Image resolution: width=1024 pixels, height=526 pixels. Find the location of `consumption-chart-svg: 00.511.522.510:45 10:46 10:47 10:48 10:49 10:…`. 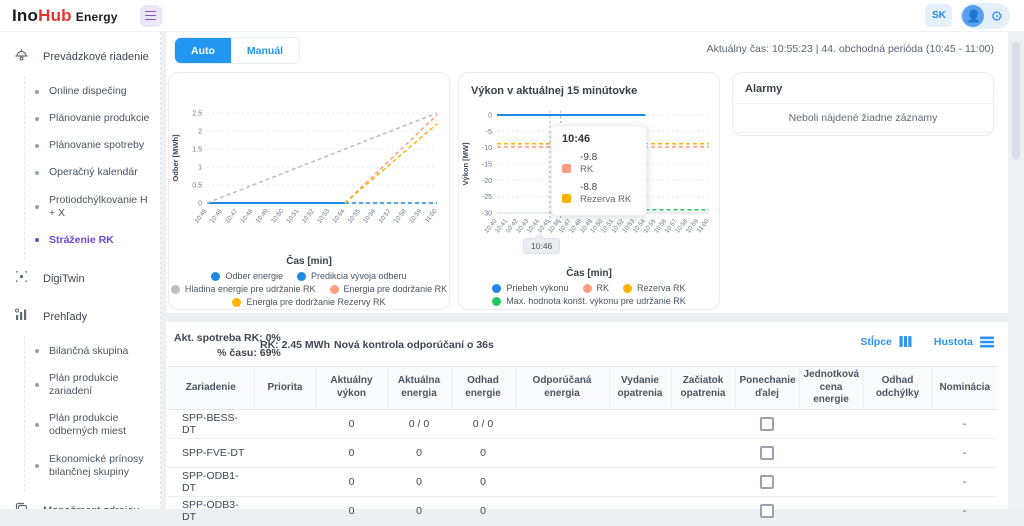

consumption-chart-svg: 00.511.522.510:45 10:46 10:47 10:48 10:49 10:… is located at coordinates (309, 174).